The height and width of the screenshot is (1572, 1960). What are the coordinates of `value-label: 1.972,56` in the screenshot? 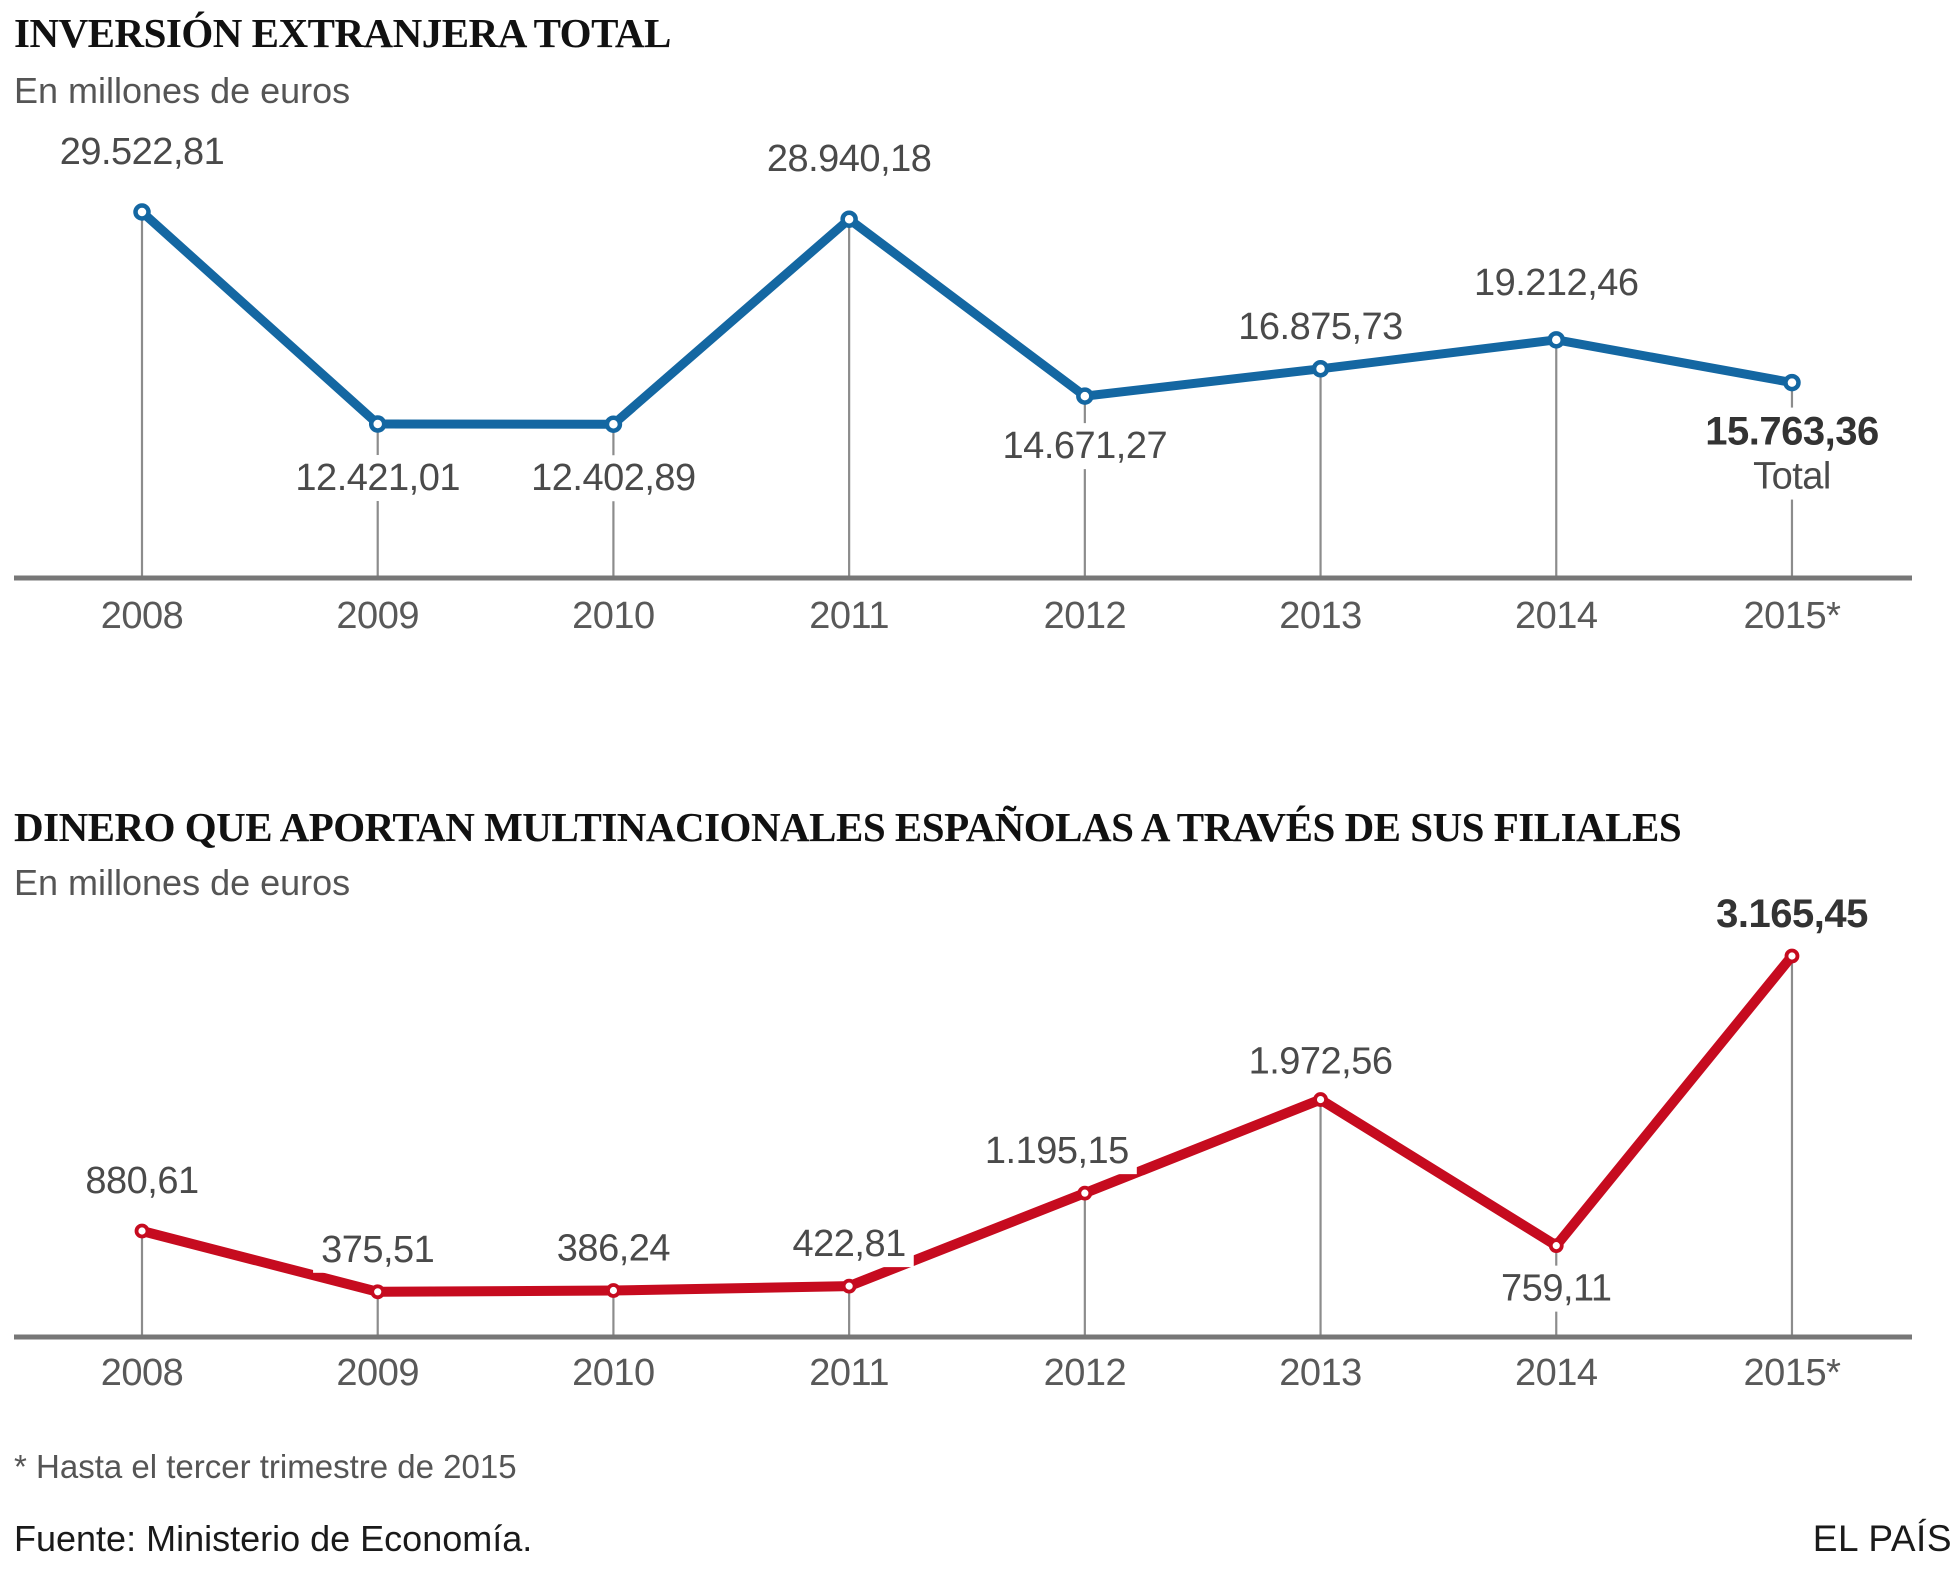 It's located at (1321, 1062).